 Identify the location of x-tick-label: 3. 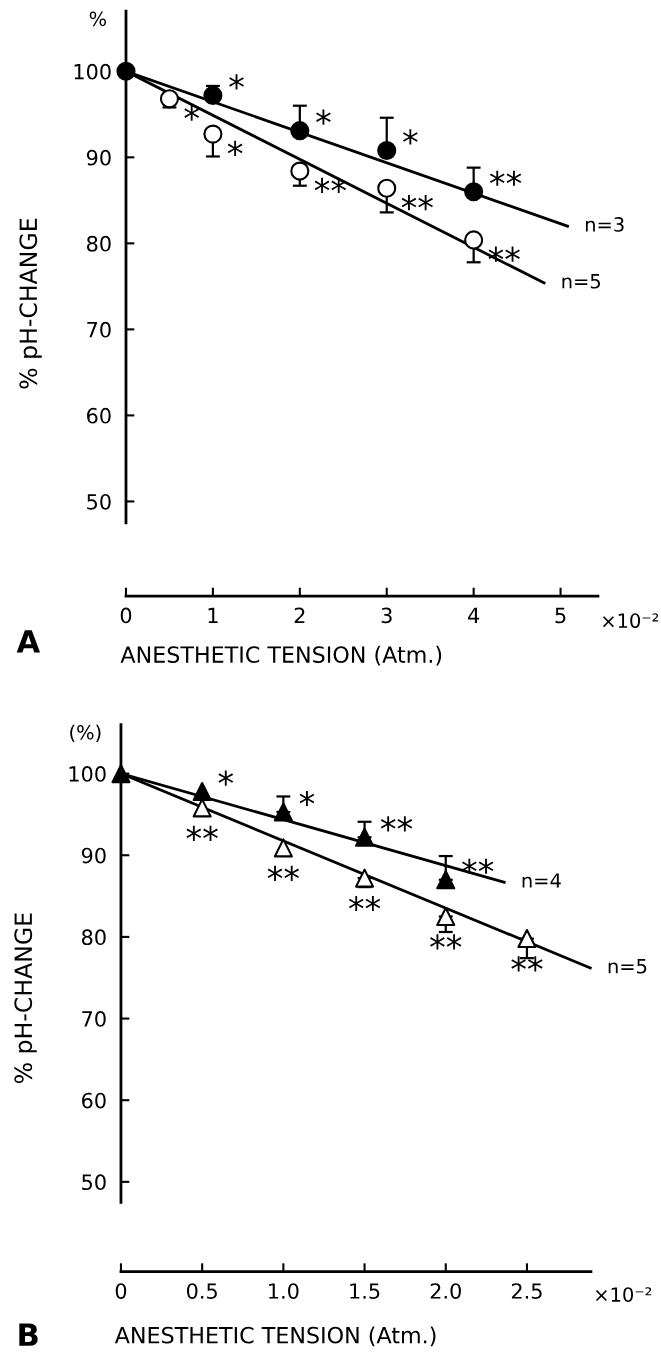
(386, 615).